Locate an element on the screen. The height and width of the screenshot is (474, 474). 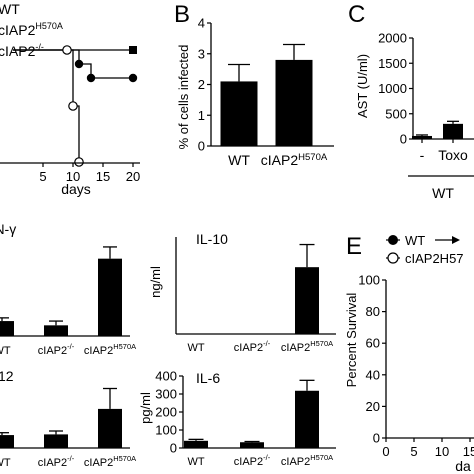
panel-d-ifn-title: IFN-γ is located at coordinates (8, 229).